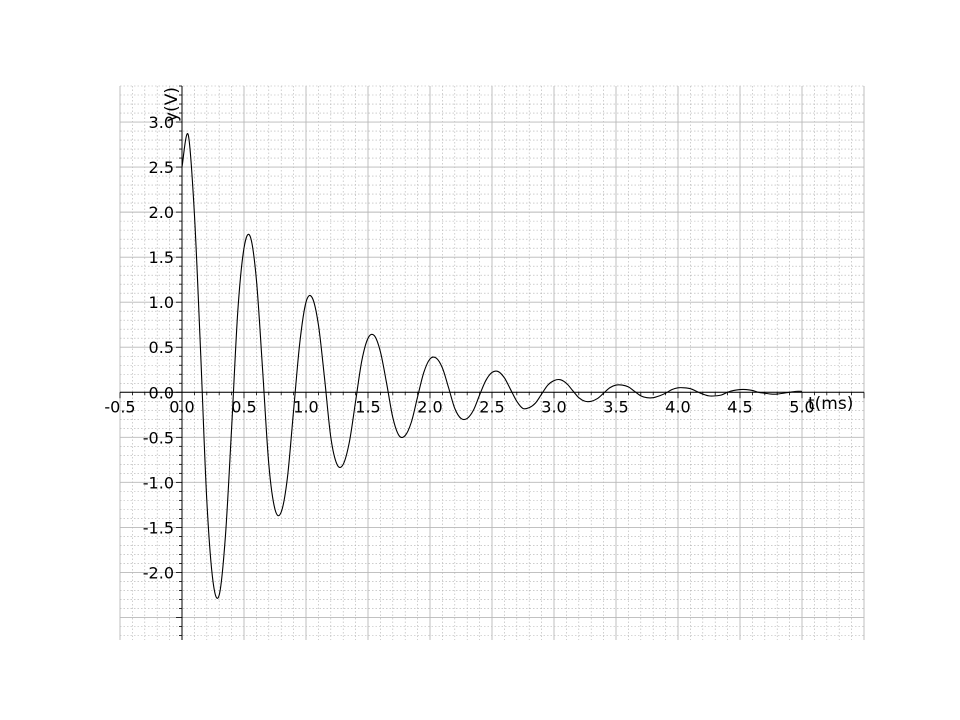 This screenshot has width=960, height=720. Describe the element at coordinates (161, 347) in the screenshot. I see `y-tick-label: 0.5` at that location.